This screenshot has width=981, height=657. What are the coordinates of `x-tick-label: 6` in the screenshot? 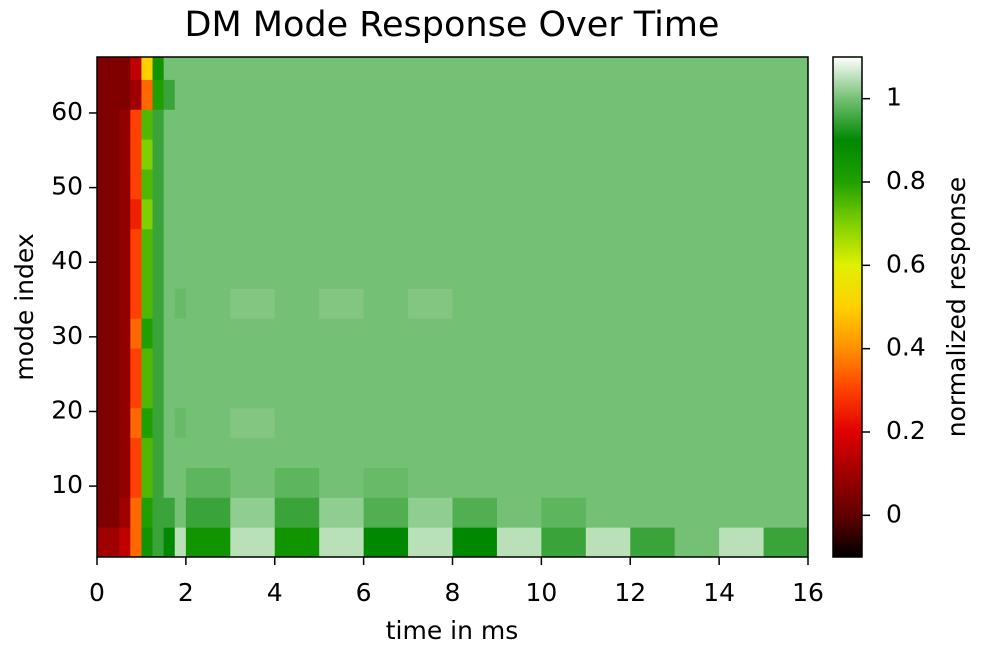 It's located at (364, 592).